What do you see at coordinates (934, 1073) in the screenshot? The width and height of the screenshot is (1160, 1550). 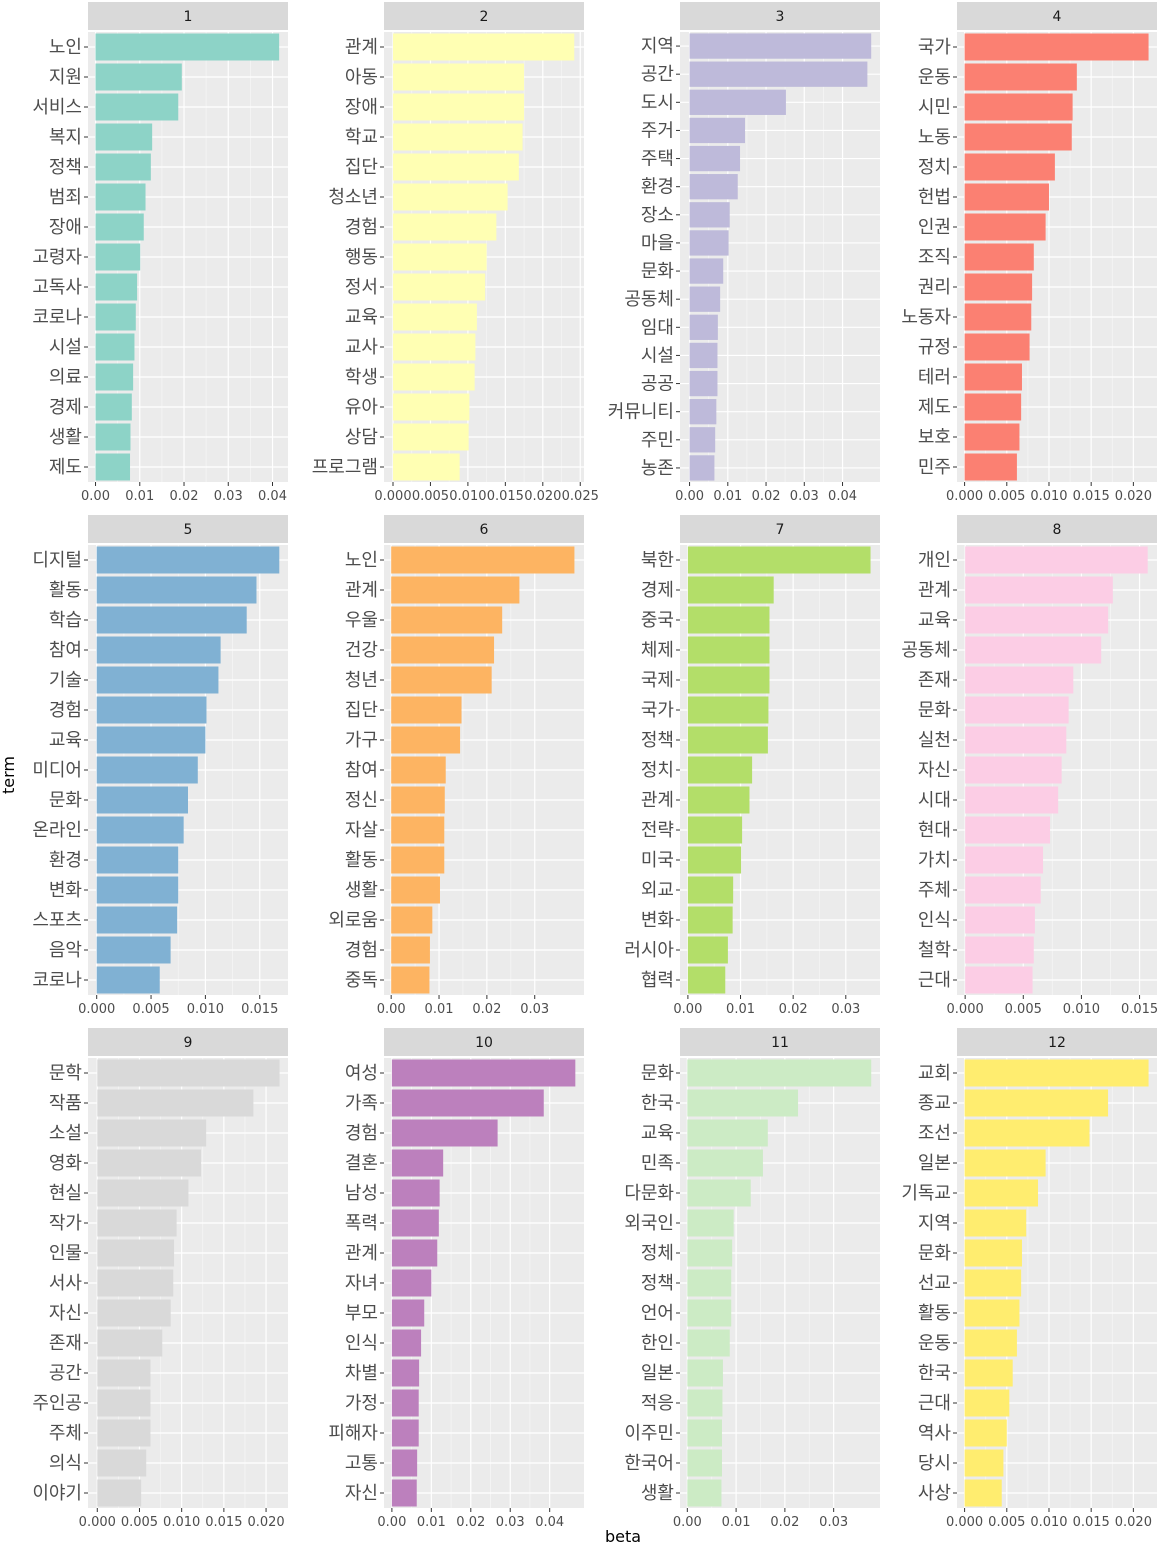 I see `term-label: 교회` at bounding box center [934, 1073].